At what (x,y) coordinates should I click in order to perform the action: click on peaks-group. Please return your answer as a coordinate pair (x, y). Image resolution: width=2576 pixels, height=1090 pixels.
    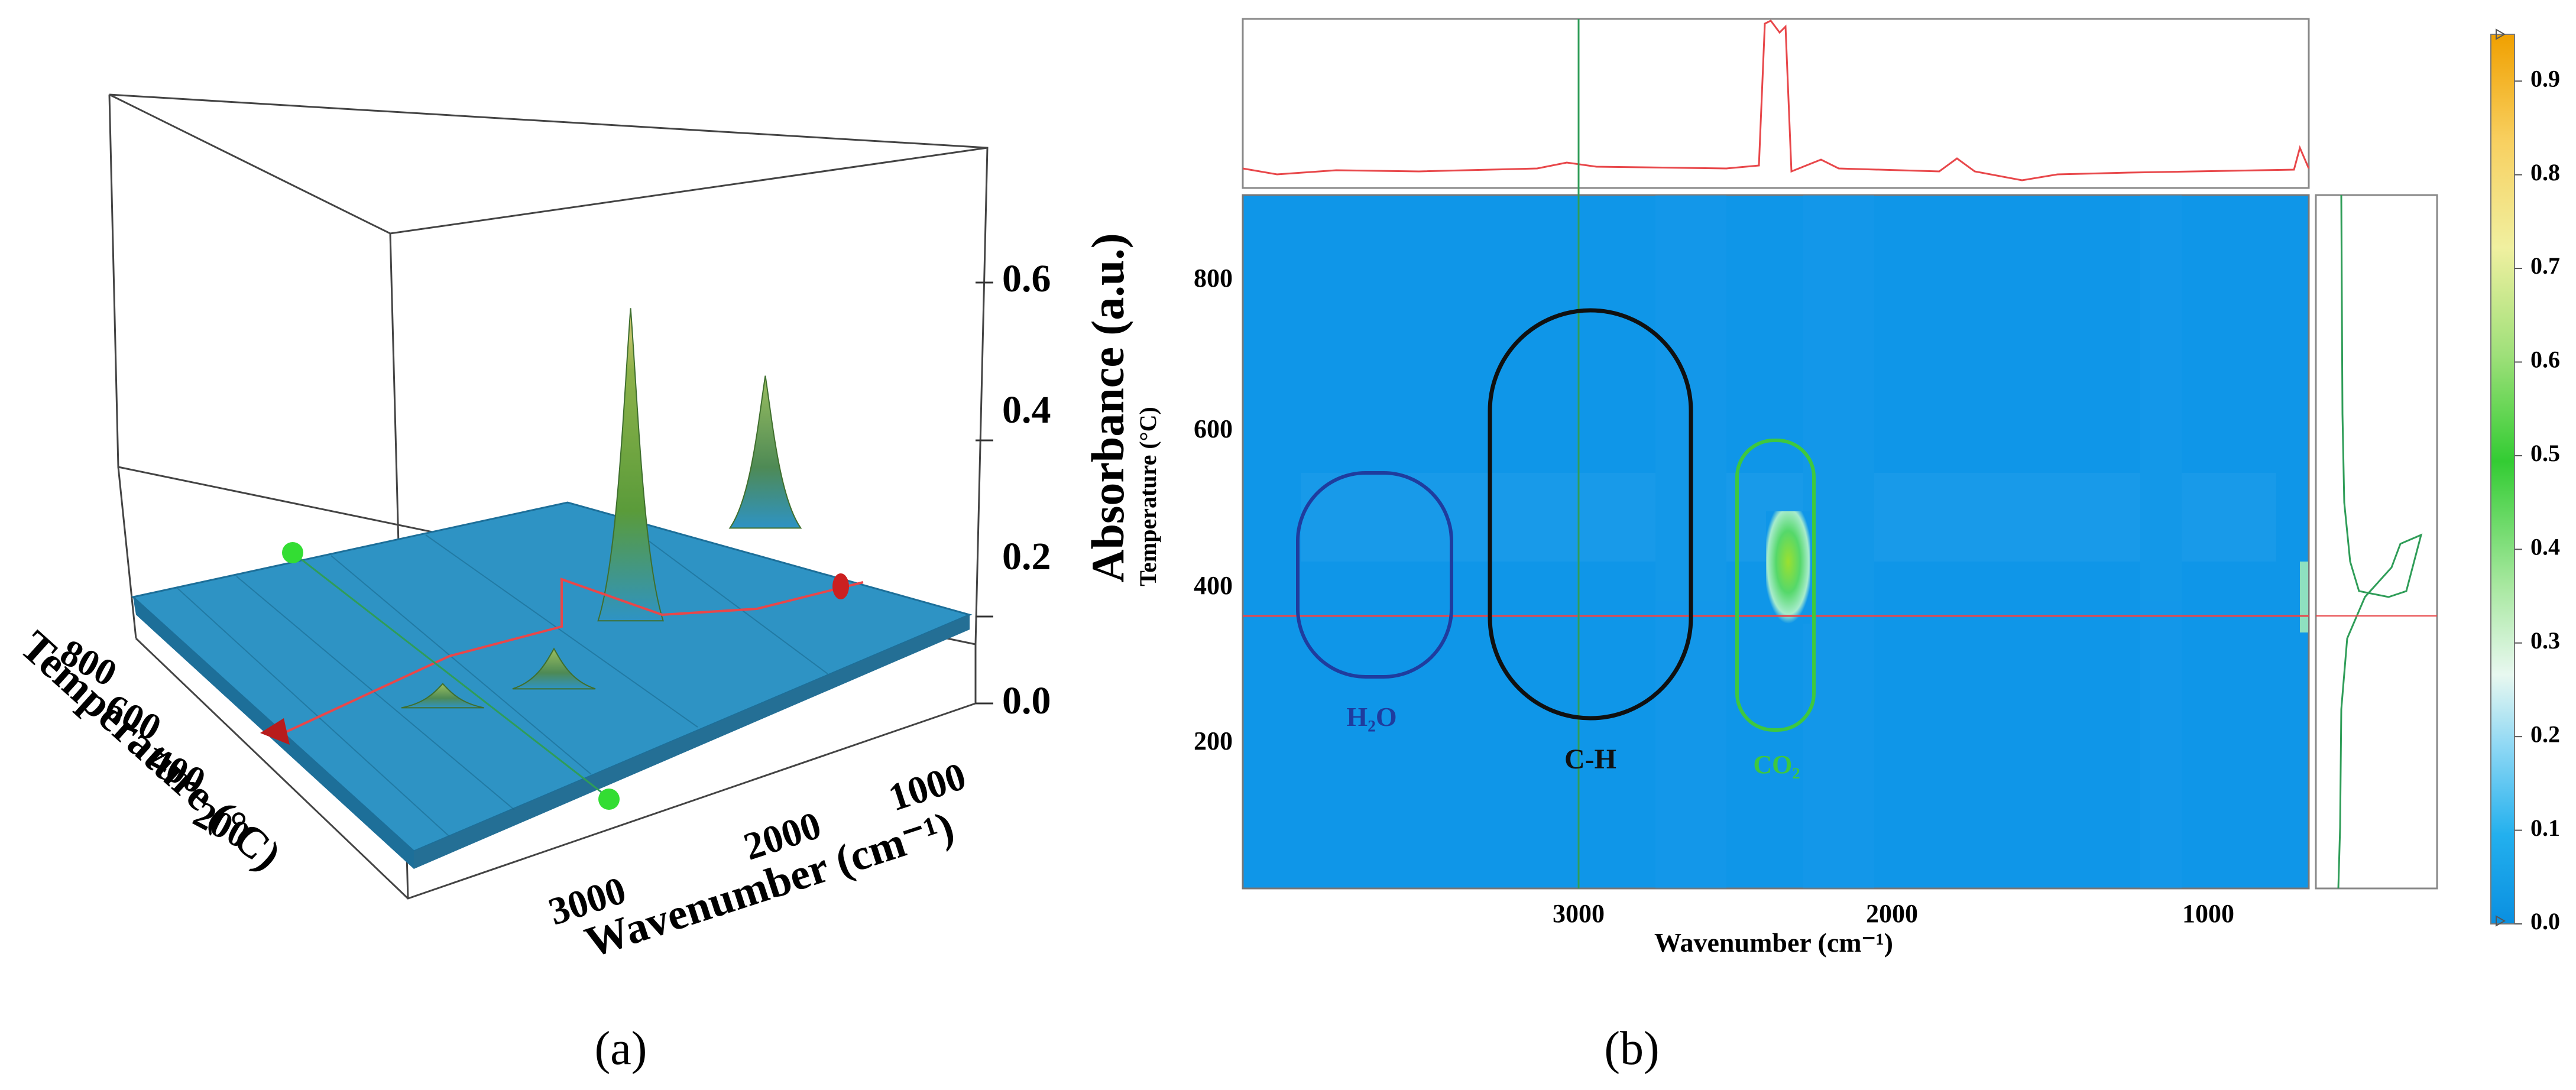
    Looking at the image, I should click on (601, 509).